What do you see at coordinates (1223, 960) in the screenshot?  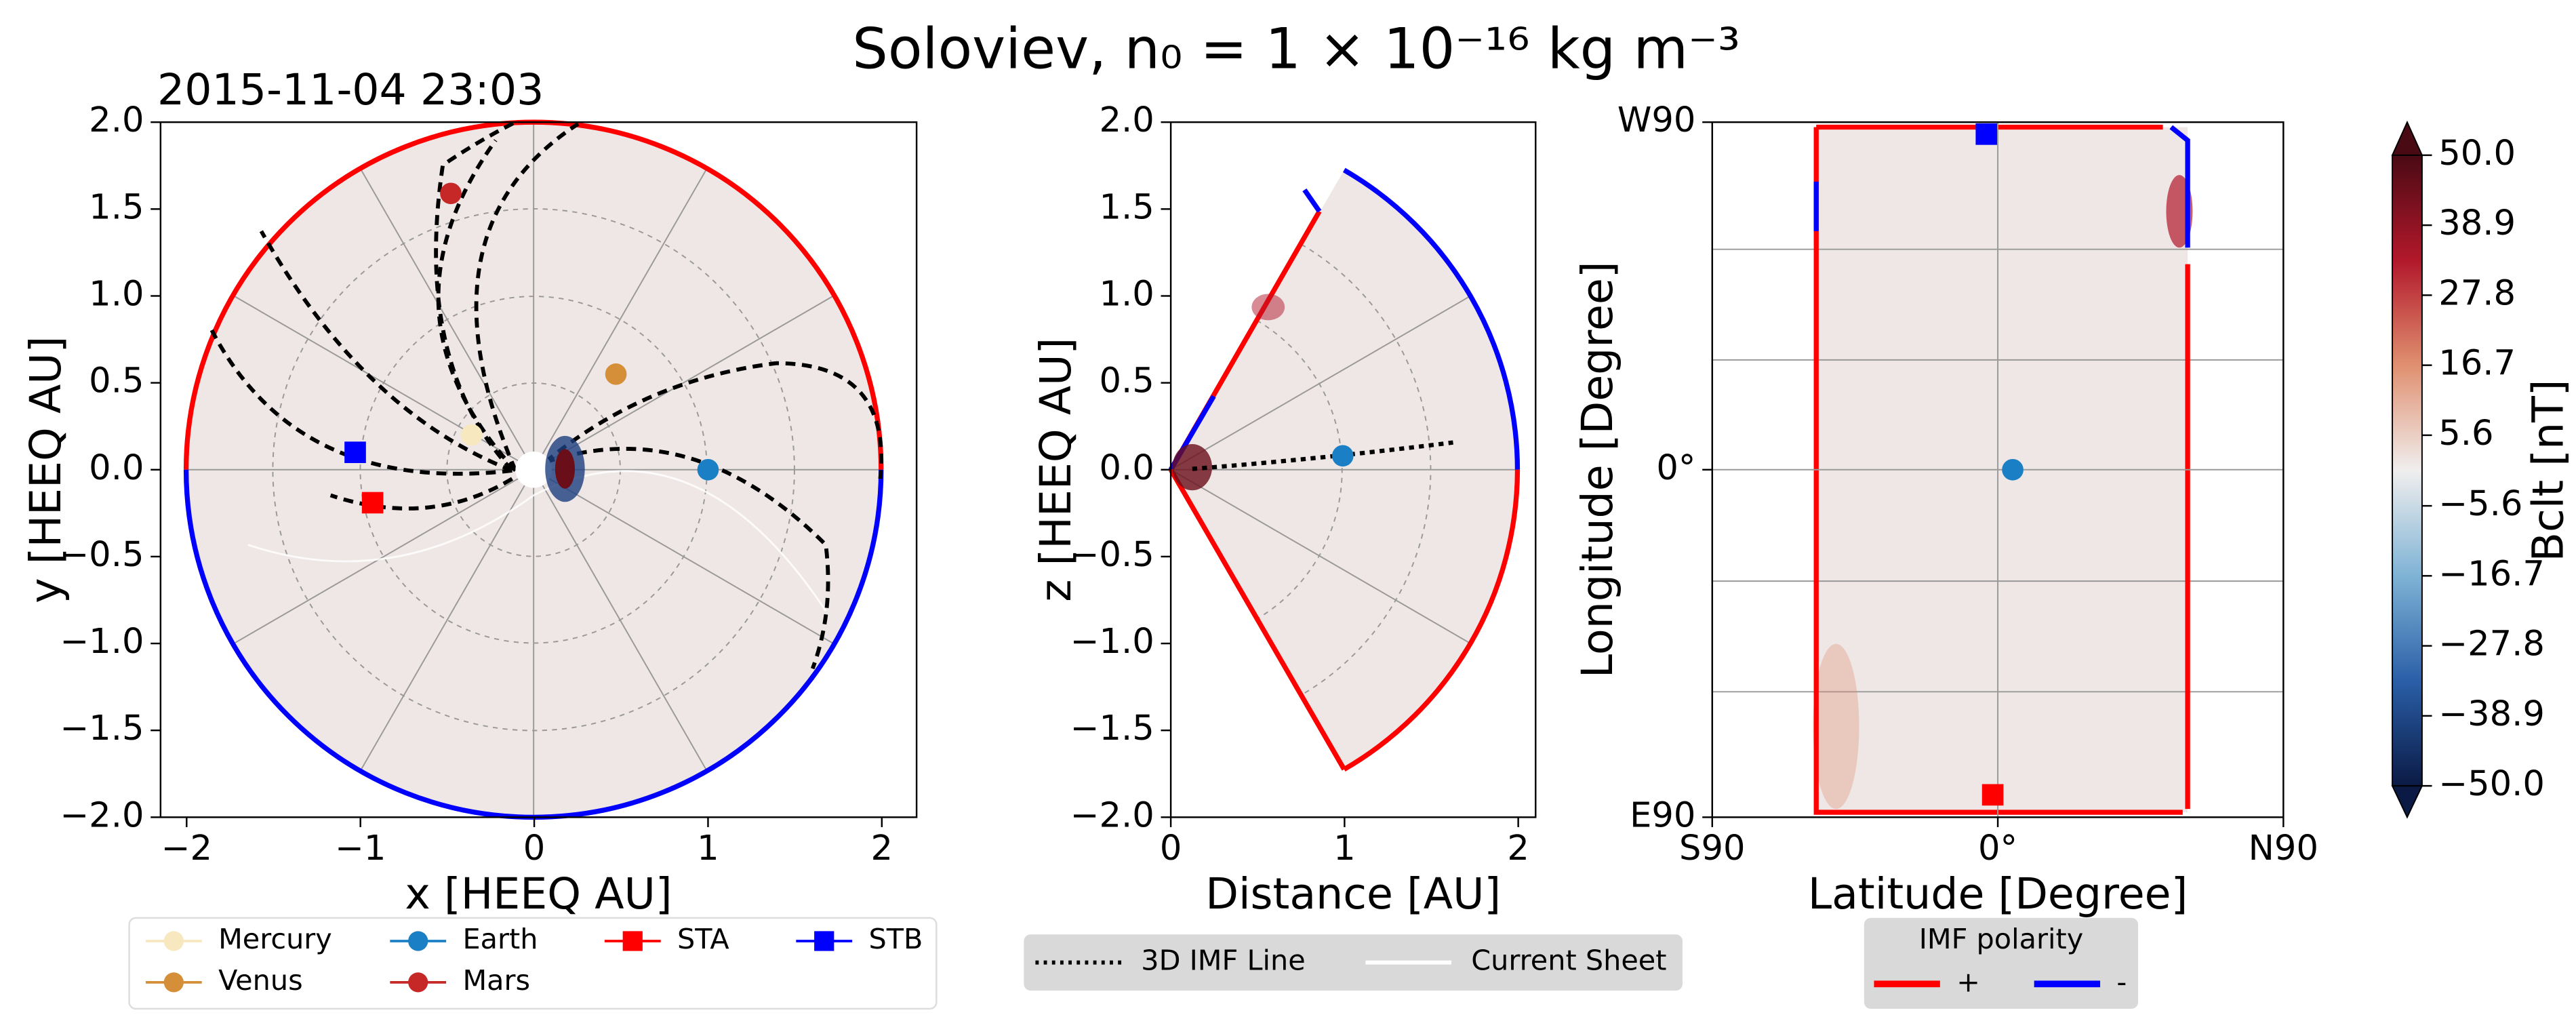 I see `legend-label: 3D IMF Line` at bounding box center [1223, 960].